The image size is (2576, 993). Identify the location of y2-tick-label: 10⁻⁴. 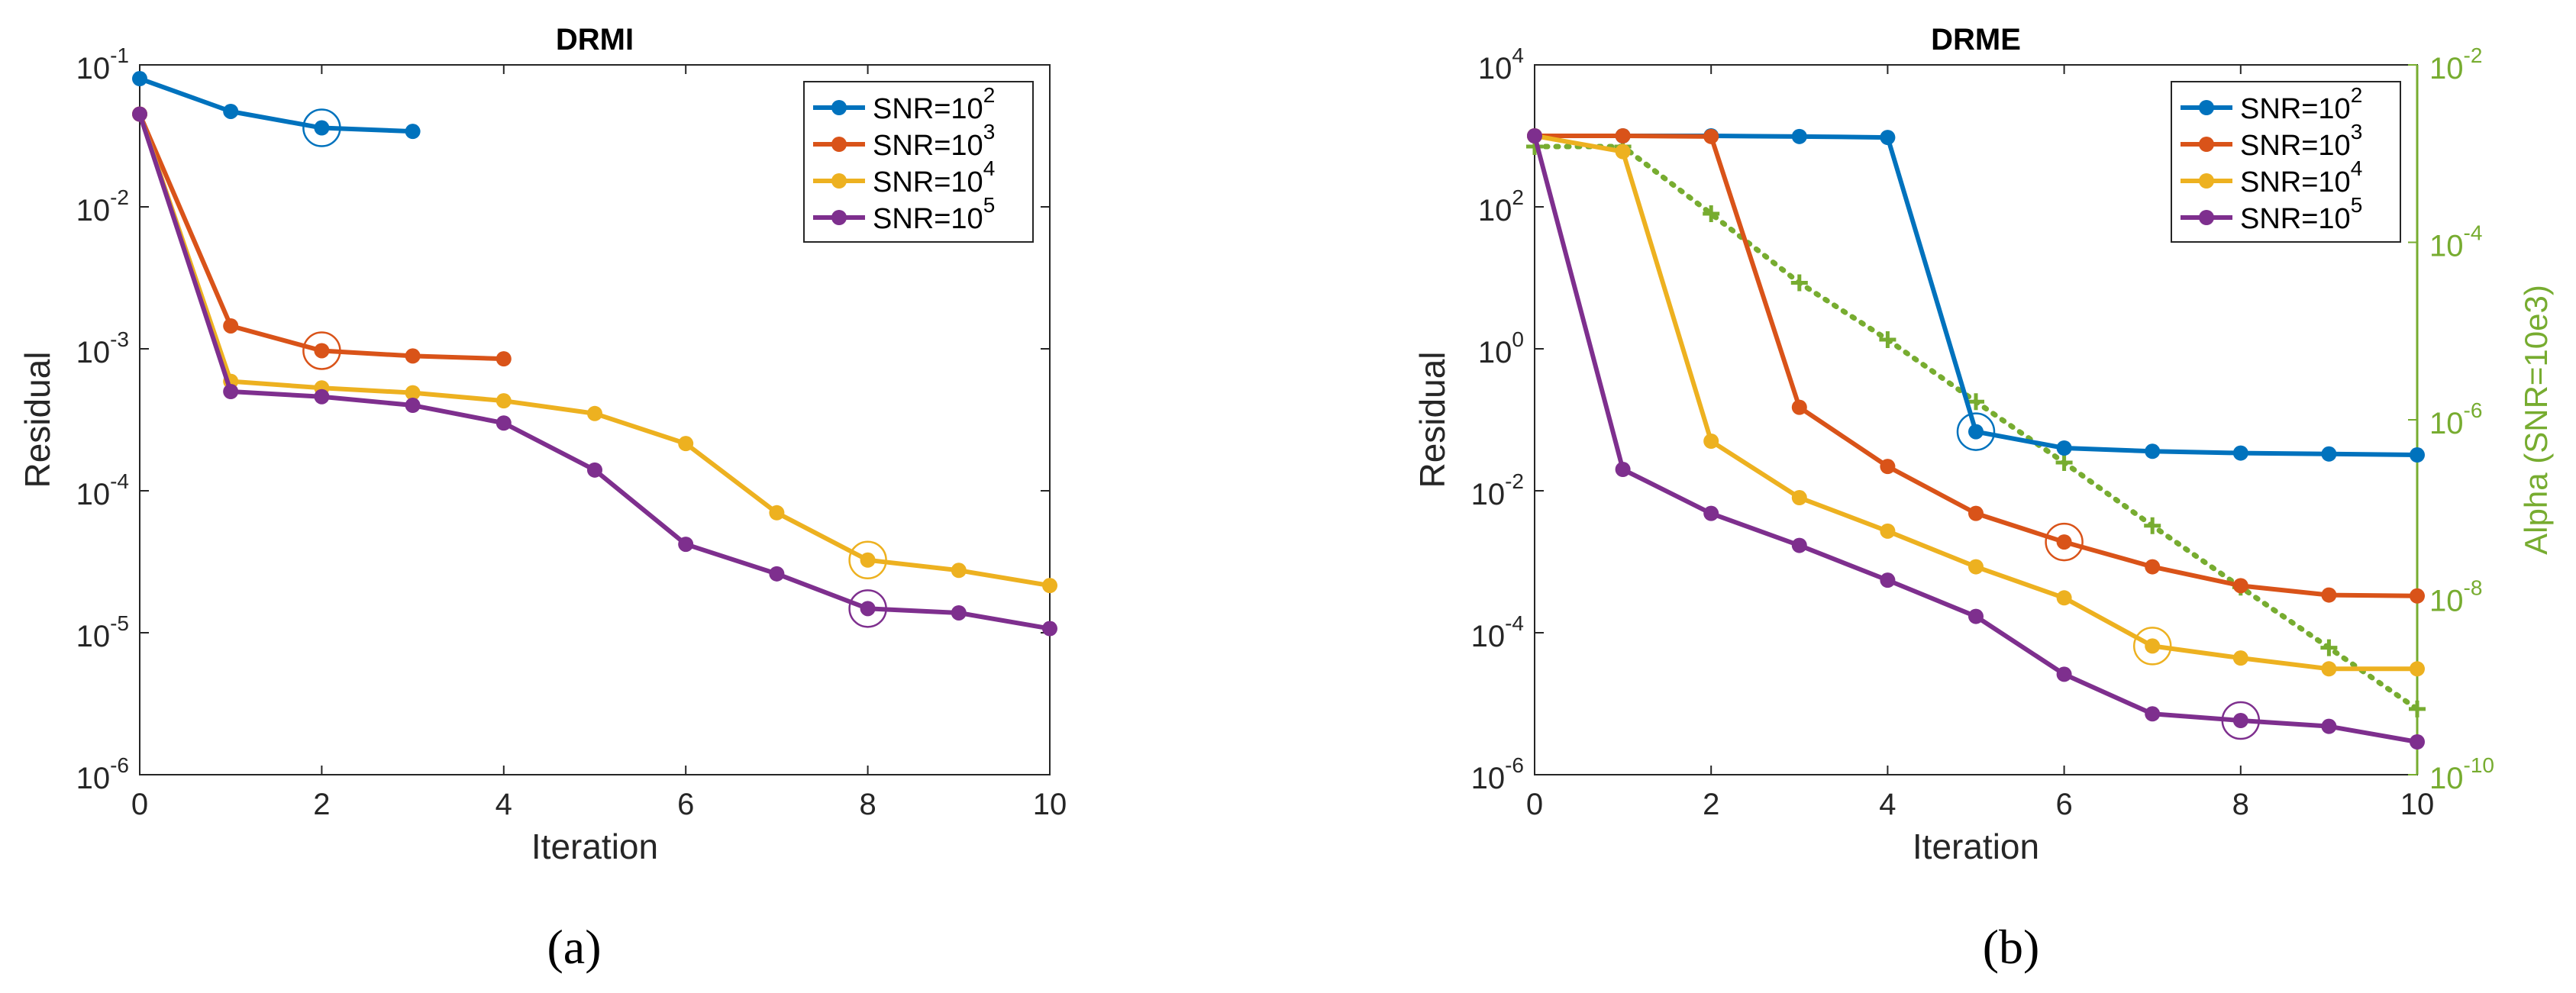
(2455, 242).